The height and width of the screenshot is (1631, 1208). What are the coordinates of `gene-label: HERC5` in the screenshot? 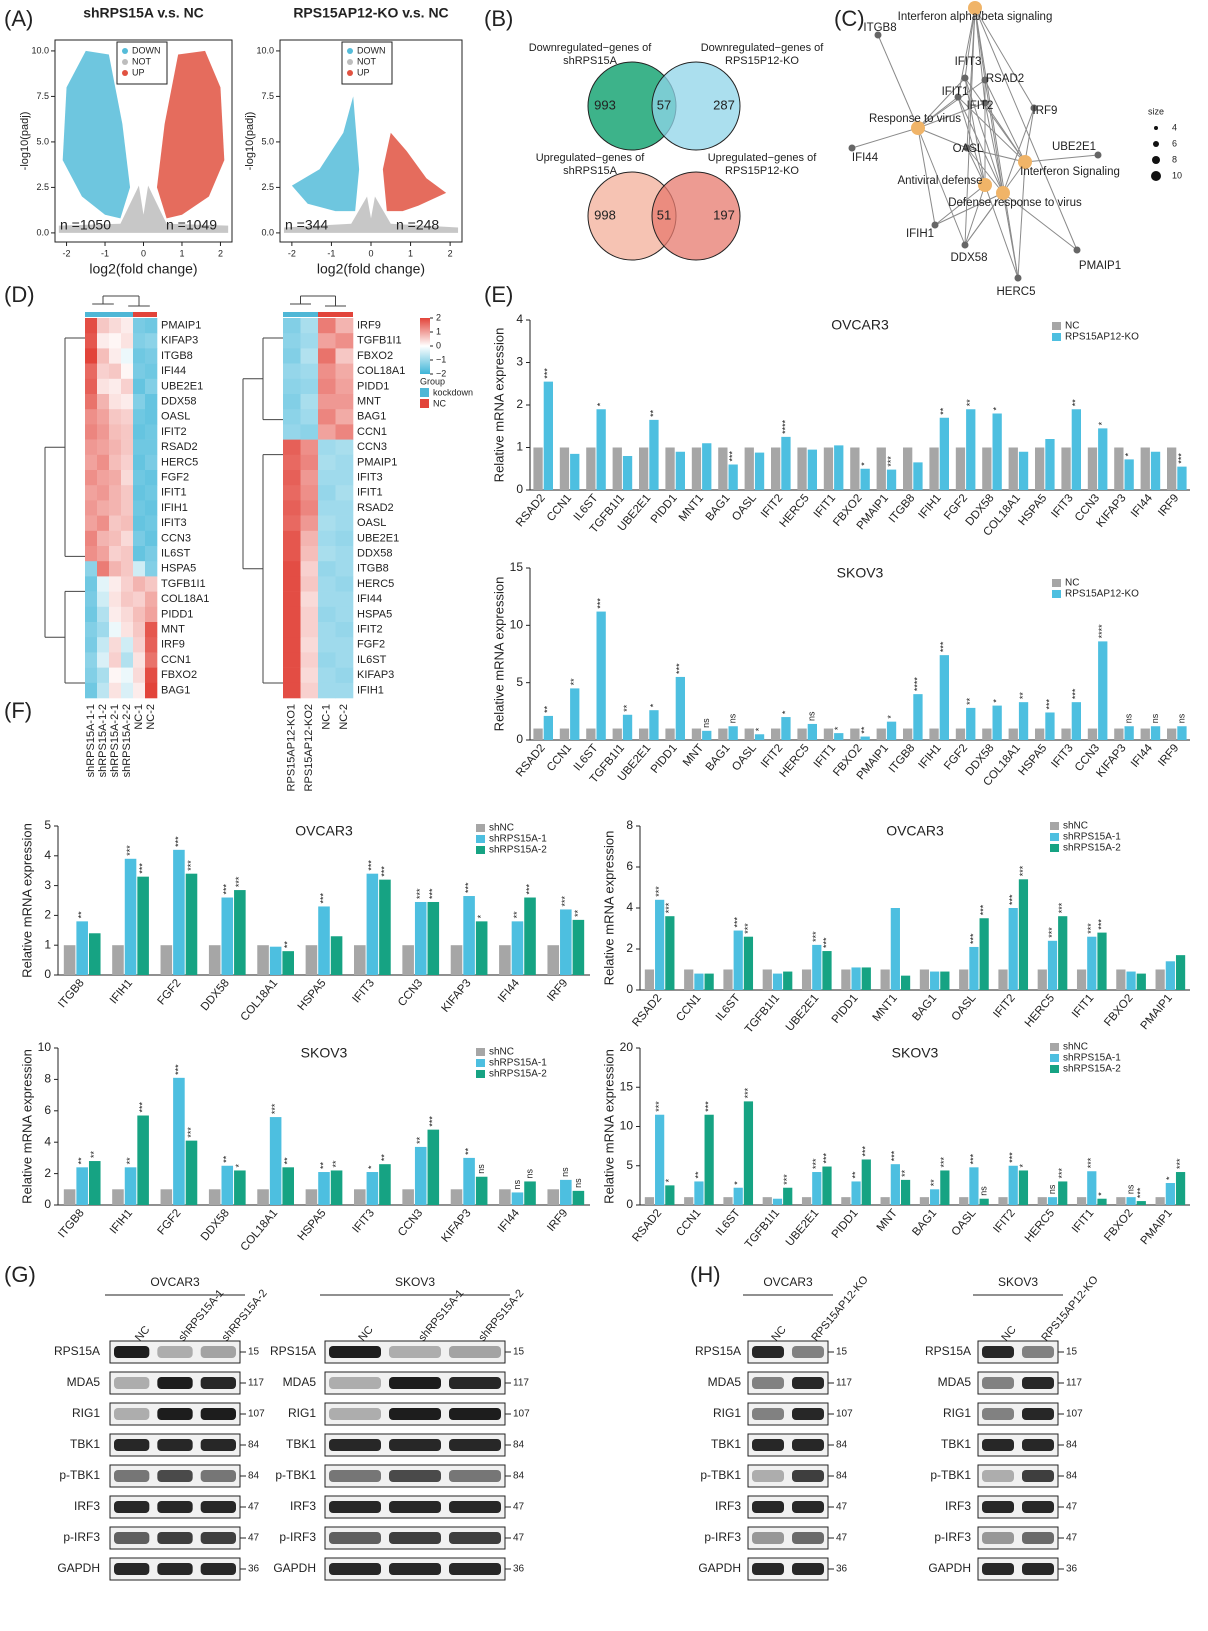 It's located at (375, 584).